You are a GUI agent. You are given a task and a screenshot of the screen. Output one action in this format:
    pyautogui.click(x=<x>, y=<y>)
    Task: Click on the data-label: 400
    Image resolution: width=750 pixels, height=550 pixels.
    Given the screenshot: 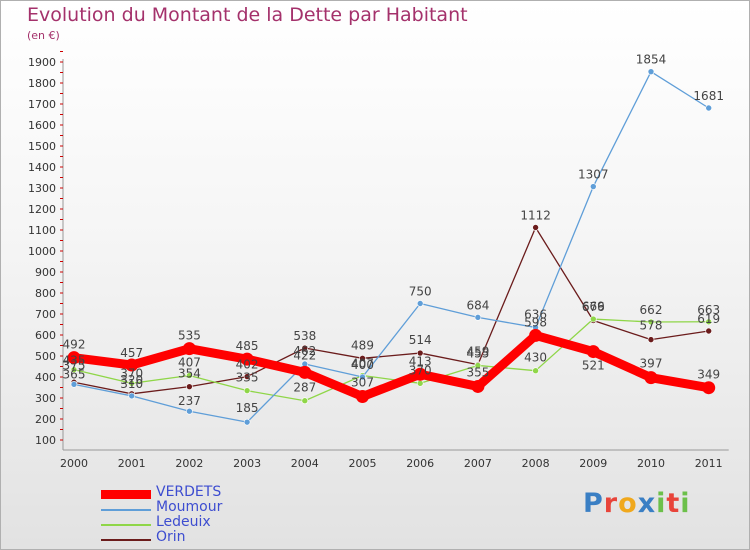 What is the action you would take?
    pyautogui.click(x=362, y=365)
    